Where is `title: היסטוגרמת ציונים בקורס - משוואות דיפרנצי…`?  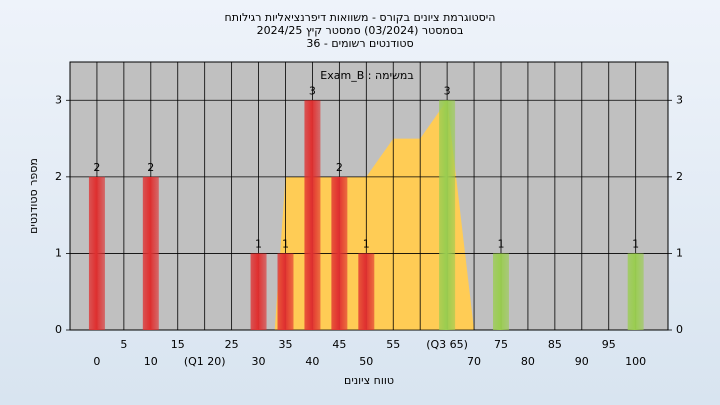 title: היסטוגרמת ציונים בקורס - משוואות דיפרנצי… is located at coordinates (360, 17).